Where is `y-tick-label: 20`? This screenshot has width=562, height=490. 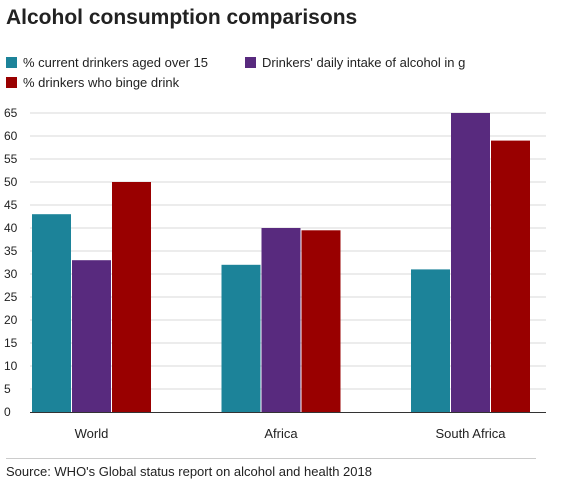 y-tick-label: 20 is located at coordinates (11, 320).